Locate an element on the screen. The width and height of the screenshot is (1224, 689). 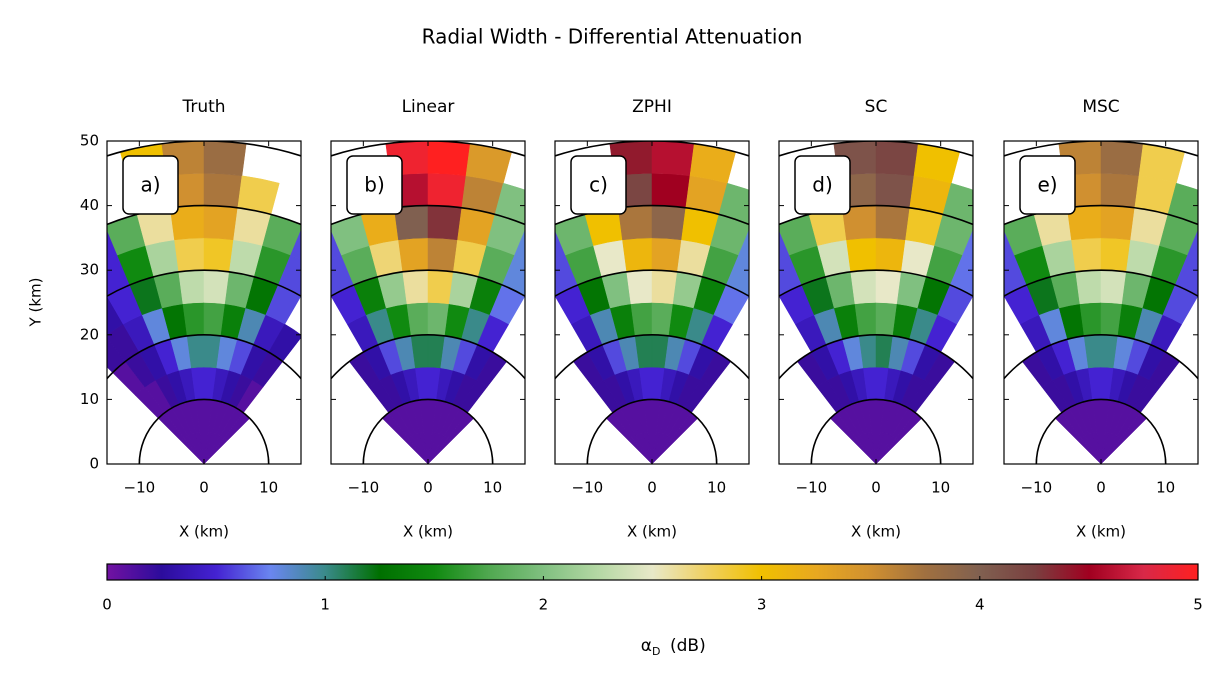
colorbar-tick-label: 0 is located at coordinates (107, 605).